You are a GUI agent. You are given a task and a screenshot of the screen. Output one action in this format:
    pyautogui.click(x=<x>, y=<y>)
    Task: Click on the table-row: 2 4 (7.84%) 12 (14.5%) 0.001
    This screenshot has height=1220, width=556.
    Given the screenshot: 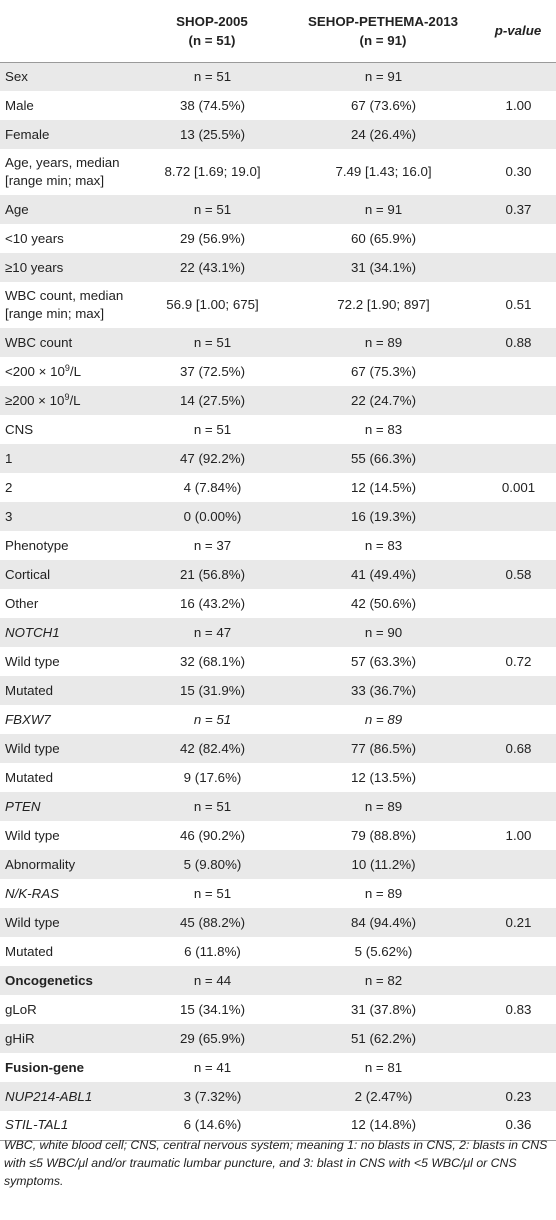 What is the action you would take?
    pyautogui.click(x=278, y=487)
    